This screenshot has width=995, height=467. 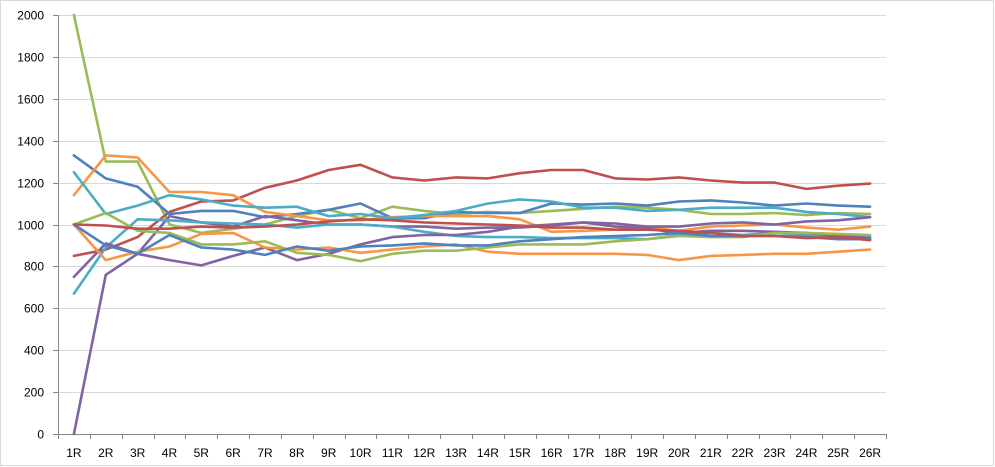 I want to click on y-tick-labels: 0 200 400 600 800 1000 1200 1400 1600 1800 2000, so click(x=30, y=225).